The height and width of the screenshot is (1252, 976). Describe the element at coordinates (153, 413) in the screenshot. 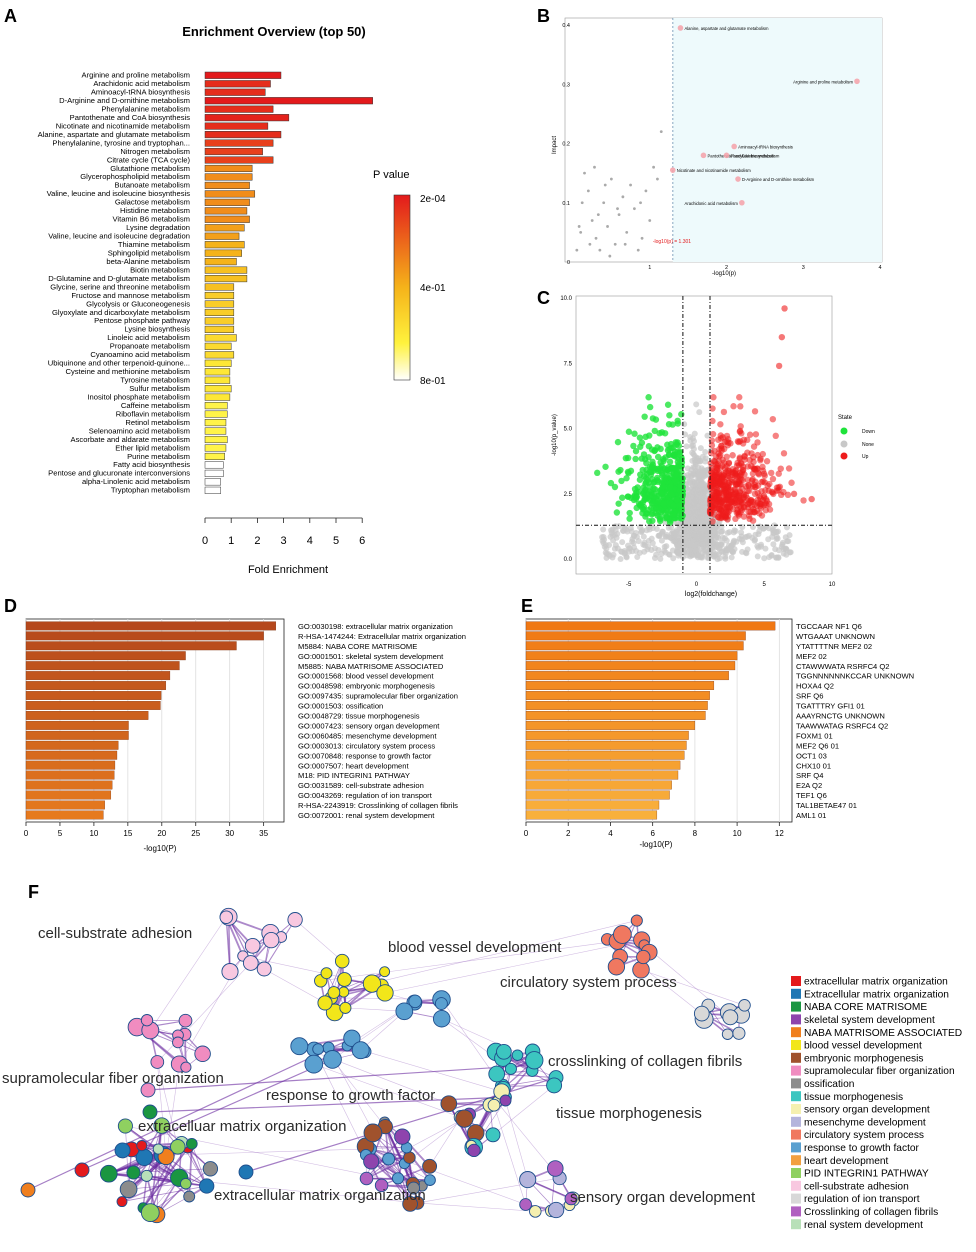

I see `chart-a-category-label: Riboflavin metabolism` at that location.